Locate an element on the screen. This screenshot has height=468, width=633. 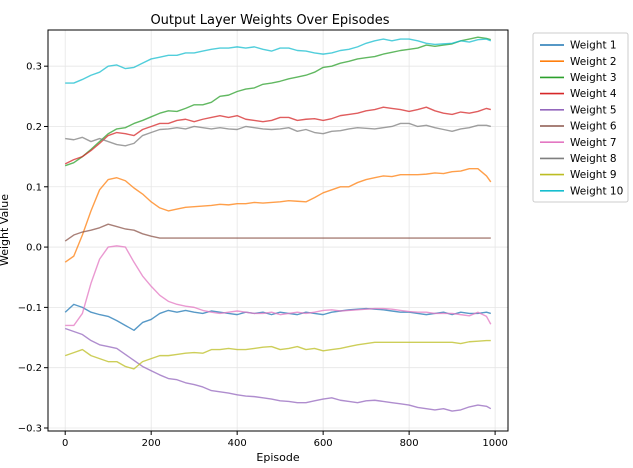
y-tick-label: −0.1 is located at coordinates (30, 308).